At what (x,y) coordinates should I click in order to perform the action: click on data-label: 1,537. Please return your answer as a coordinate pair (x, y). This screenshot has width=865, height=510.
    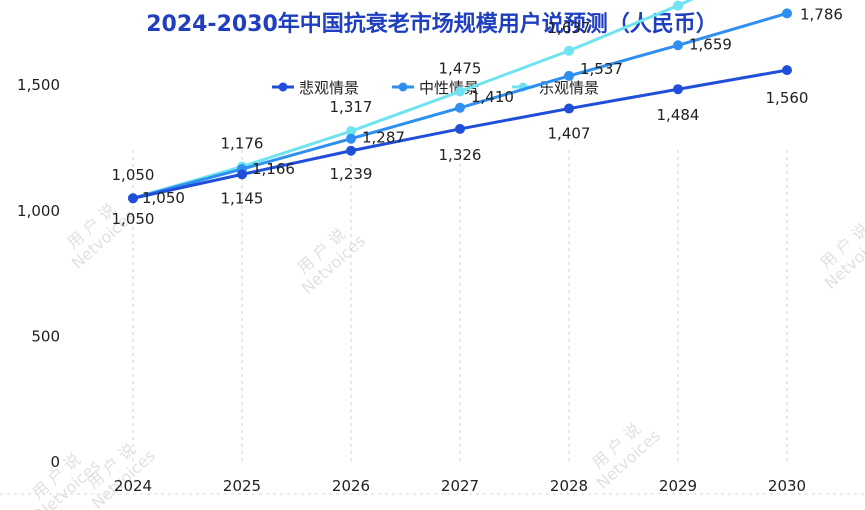
    Looking at the image, I should click on (601, 69).